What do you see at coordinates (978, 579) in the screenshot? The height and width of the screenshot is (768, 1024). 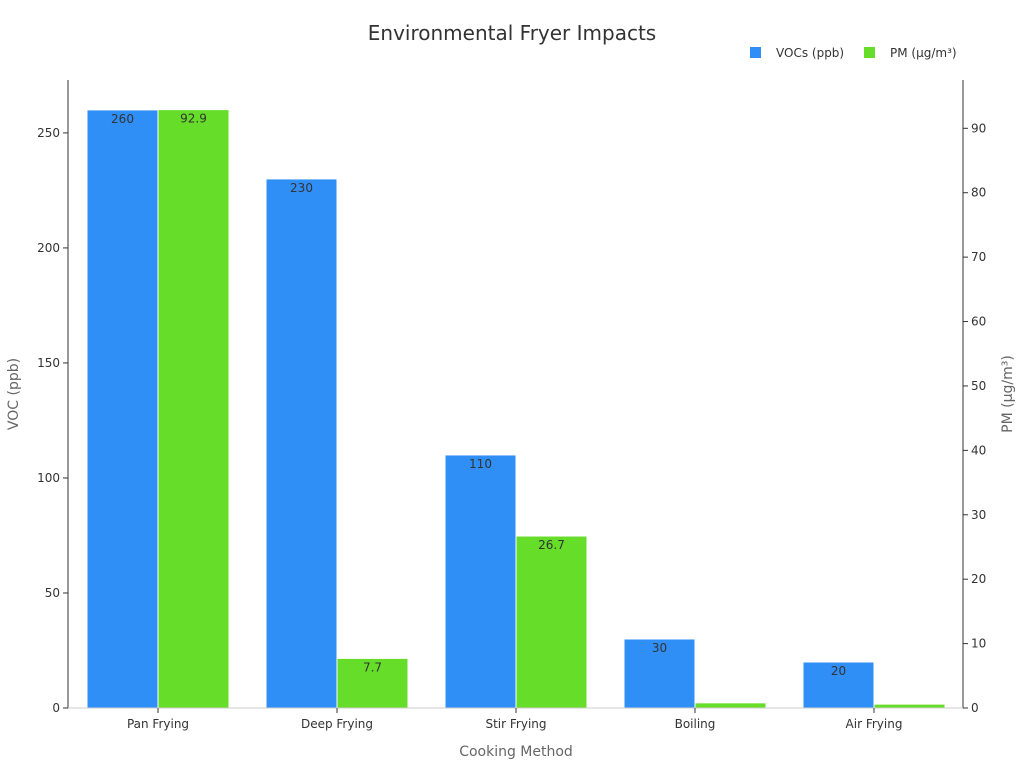 I see `y-right-tick-label-2: 20` at bounding box center [978, 579].